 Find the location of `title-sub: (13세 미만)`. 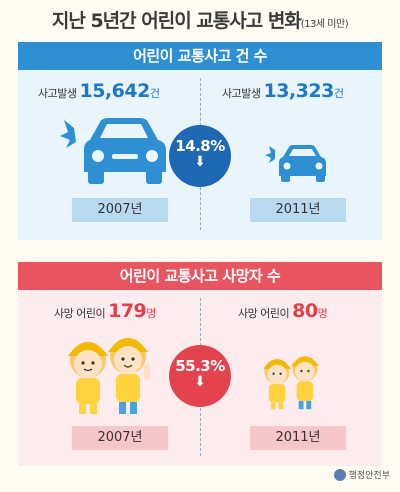

title-sub: (13세 미만) is located at coordinates (324, 24).